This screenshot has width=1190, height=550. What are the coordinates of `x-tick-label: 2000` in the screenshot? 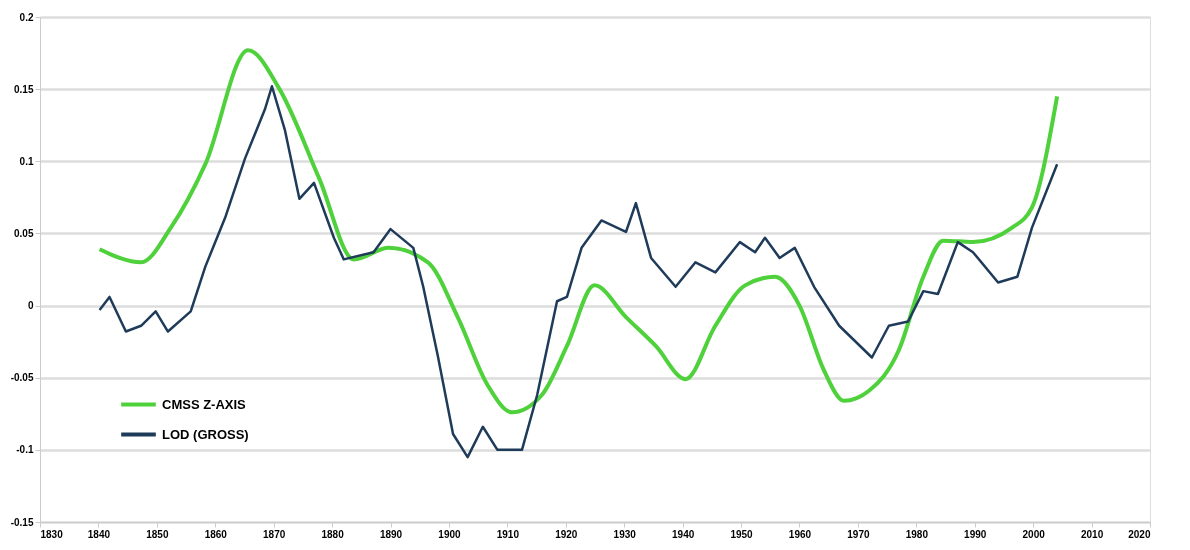 It's located at (1034, 534).